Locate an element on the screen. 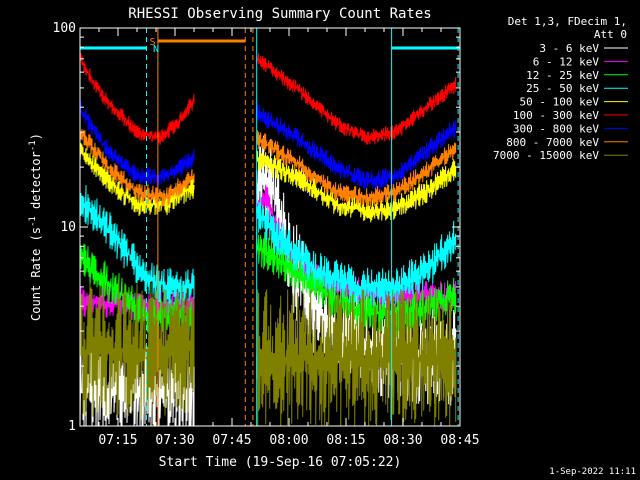  x-tick-label-4: 08:15 is located at coordinates (345, 440).